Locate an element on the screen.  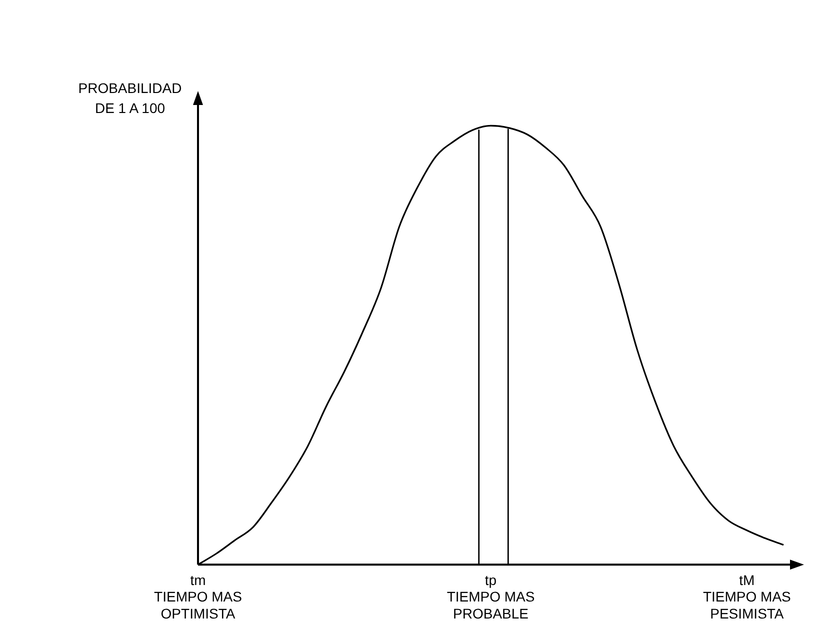
y-axis-title: PROBABILIDAD DE 1 A 100 is located at coordinates (130, 98).